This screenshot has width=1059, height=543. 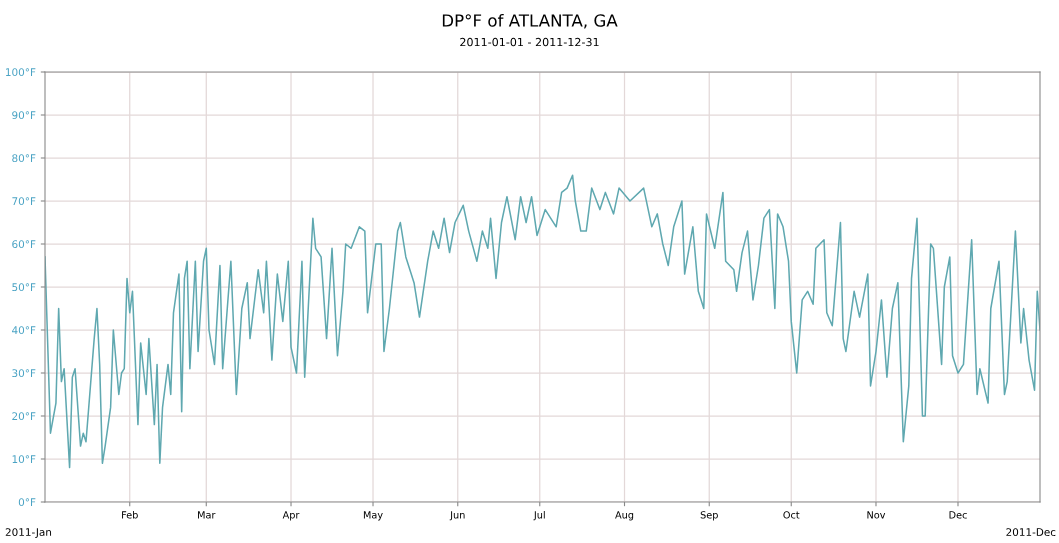 I want to click on y-tick-label: 80°F, so click(x=24, y=158).